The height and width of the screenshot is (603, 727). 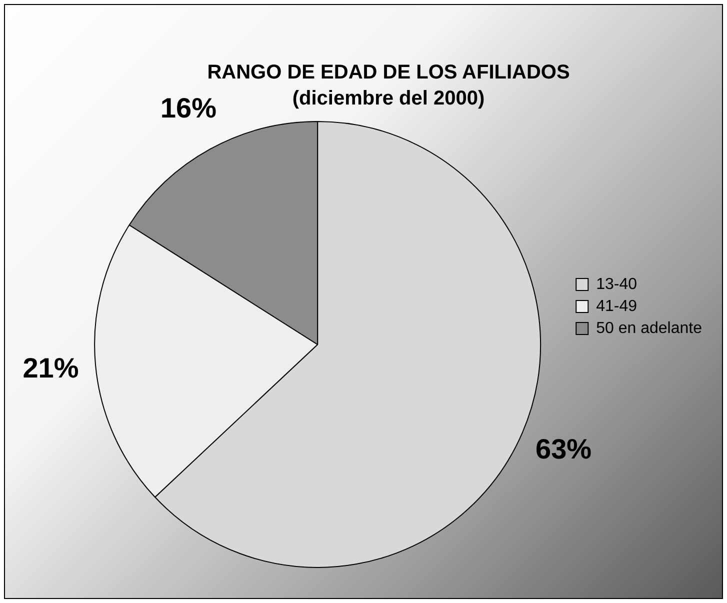 What do you see at coordinates (50, 368) in the screenshot?
I see `data-label: 21%` at bounding box center [50, 368].